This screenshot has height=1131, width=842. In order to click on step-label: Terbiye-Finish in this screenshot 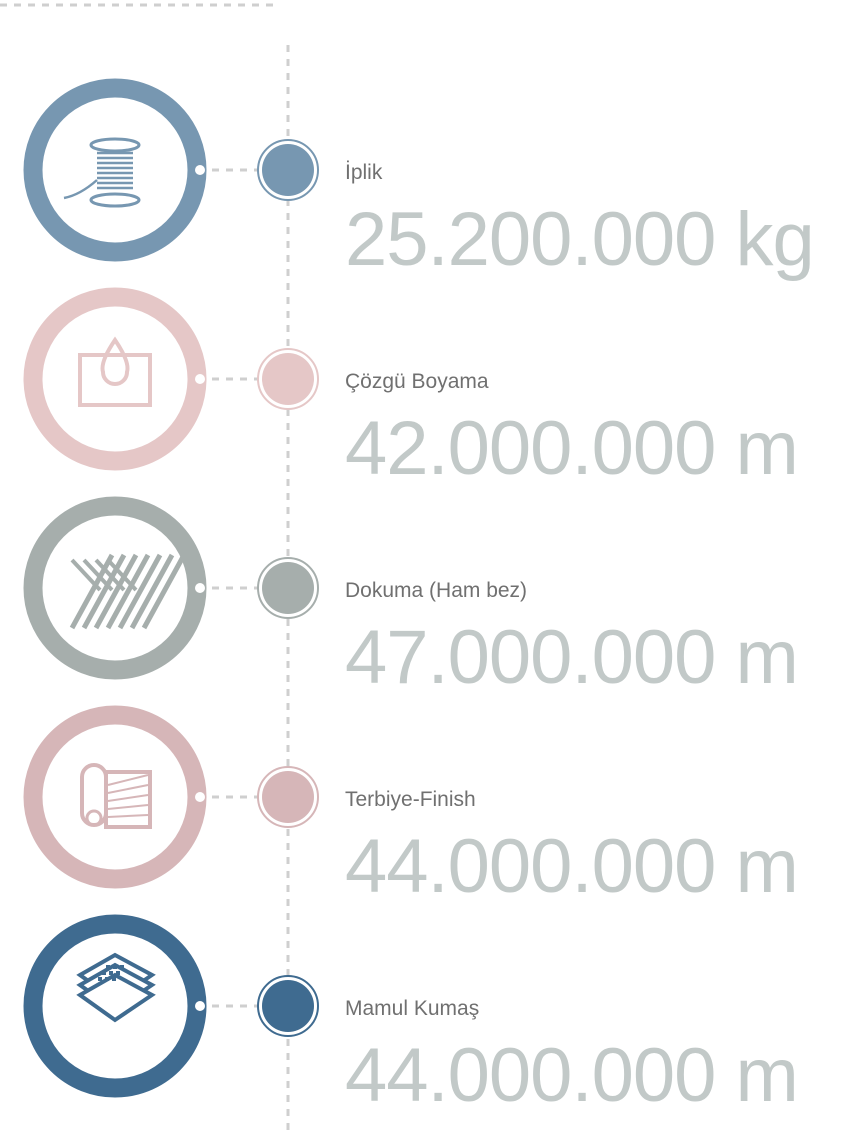, I will do `click(410, 799)`.